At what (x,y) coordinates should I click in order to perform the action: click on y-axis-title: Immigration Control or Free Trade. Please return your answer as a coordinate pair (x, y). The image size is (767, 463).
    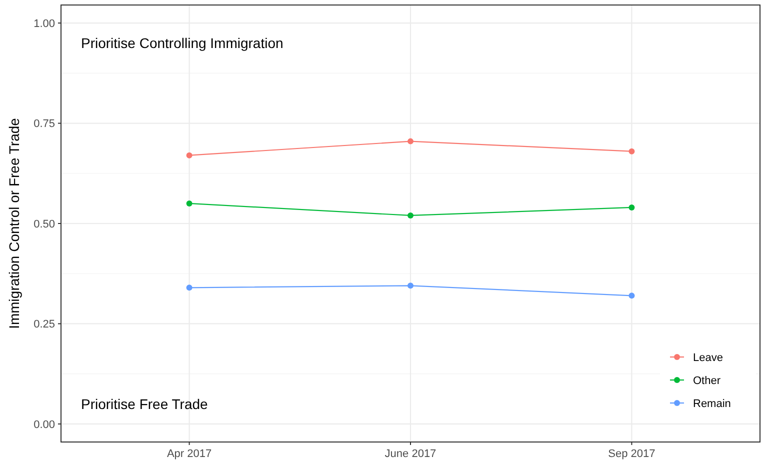
    Looking at the image, I should click on (14, 223).